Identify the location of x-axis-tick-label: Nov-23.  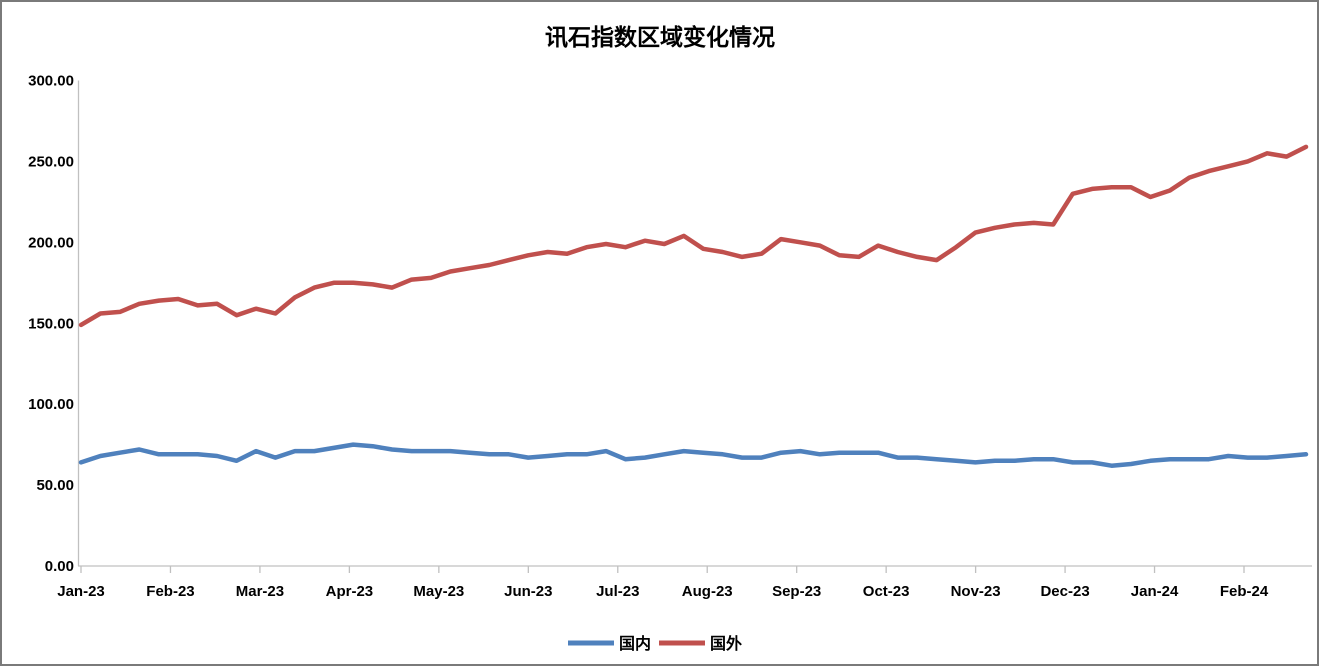
(976, 591).